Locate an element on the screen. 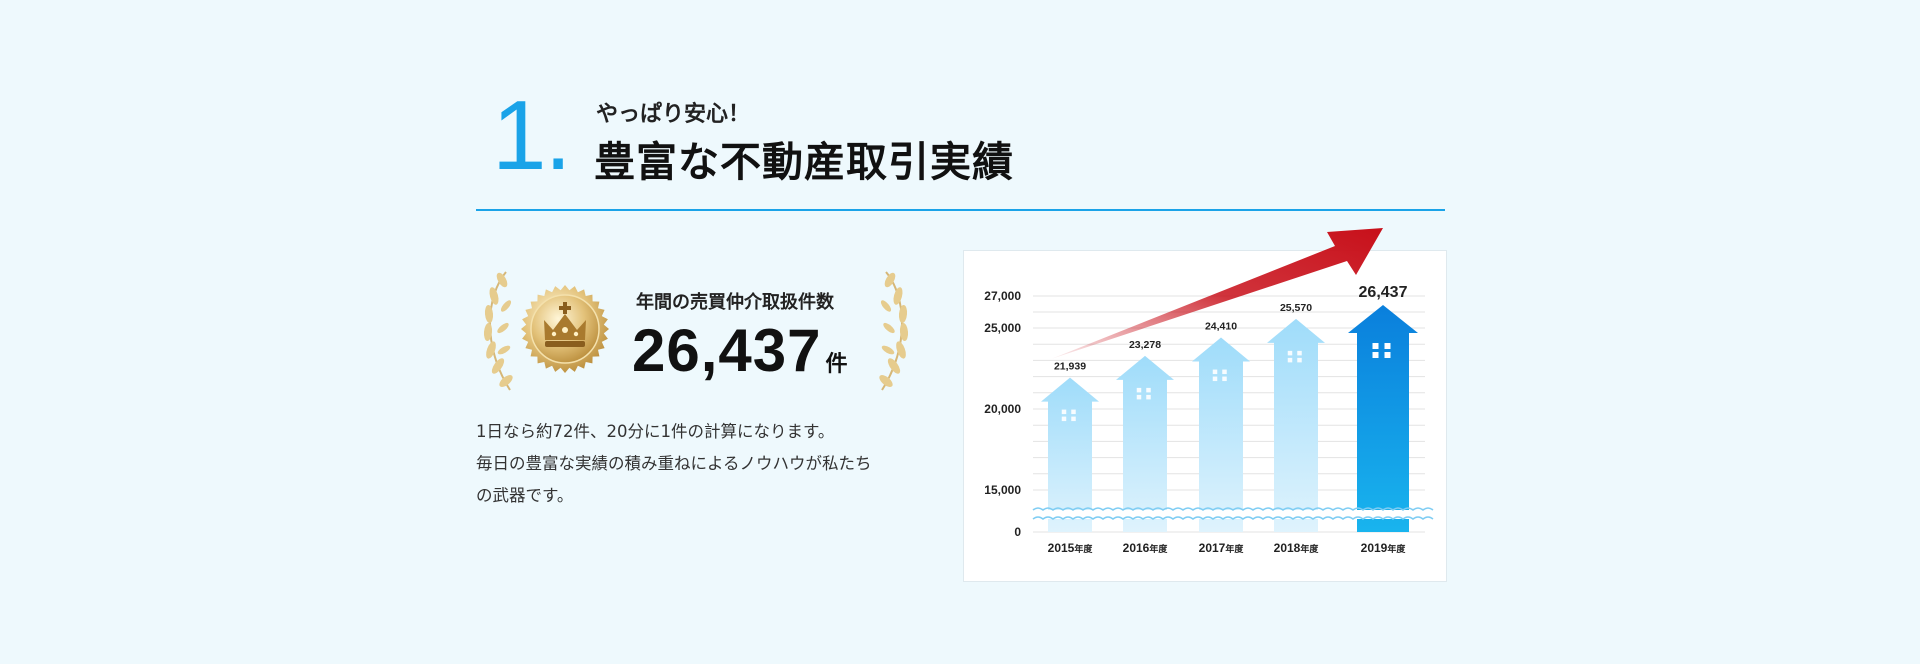 The height and width of the screenshot is (664, 1920). category-label: 2019年度 is located at coordinates (1384, 548).